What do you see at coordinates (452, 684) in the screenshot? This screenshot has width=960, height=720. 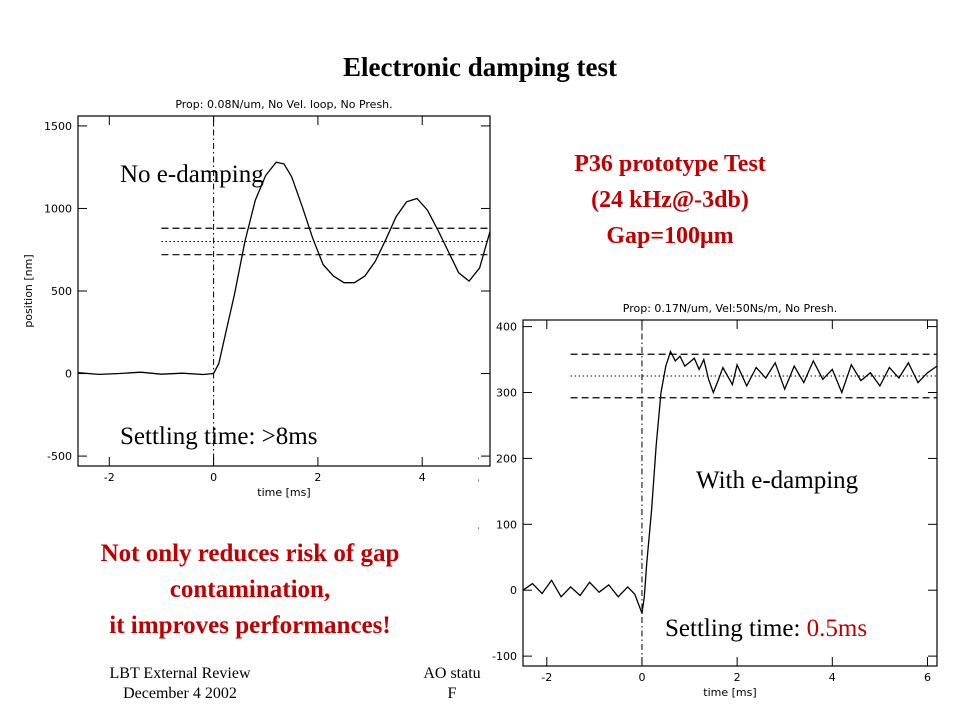 I see `footer-mid: AO statu F` at bounding box center [452, 684].